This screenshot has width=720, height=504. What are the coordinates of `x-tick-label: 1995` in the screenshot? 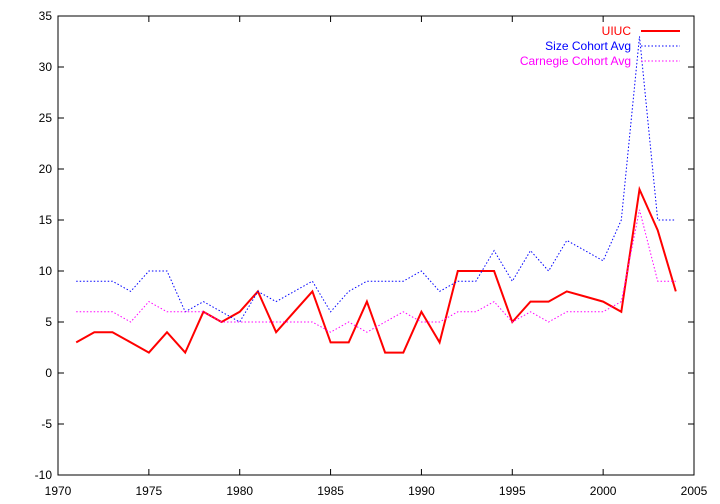 It's located at (512, 491).